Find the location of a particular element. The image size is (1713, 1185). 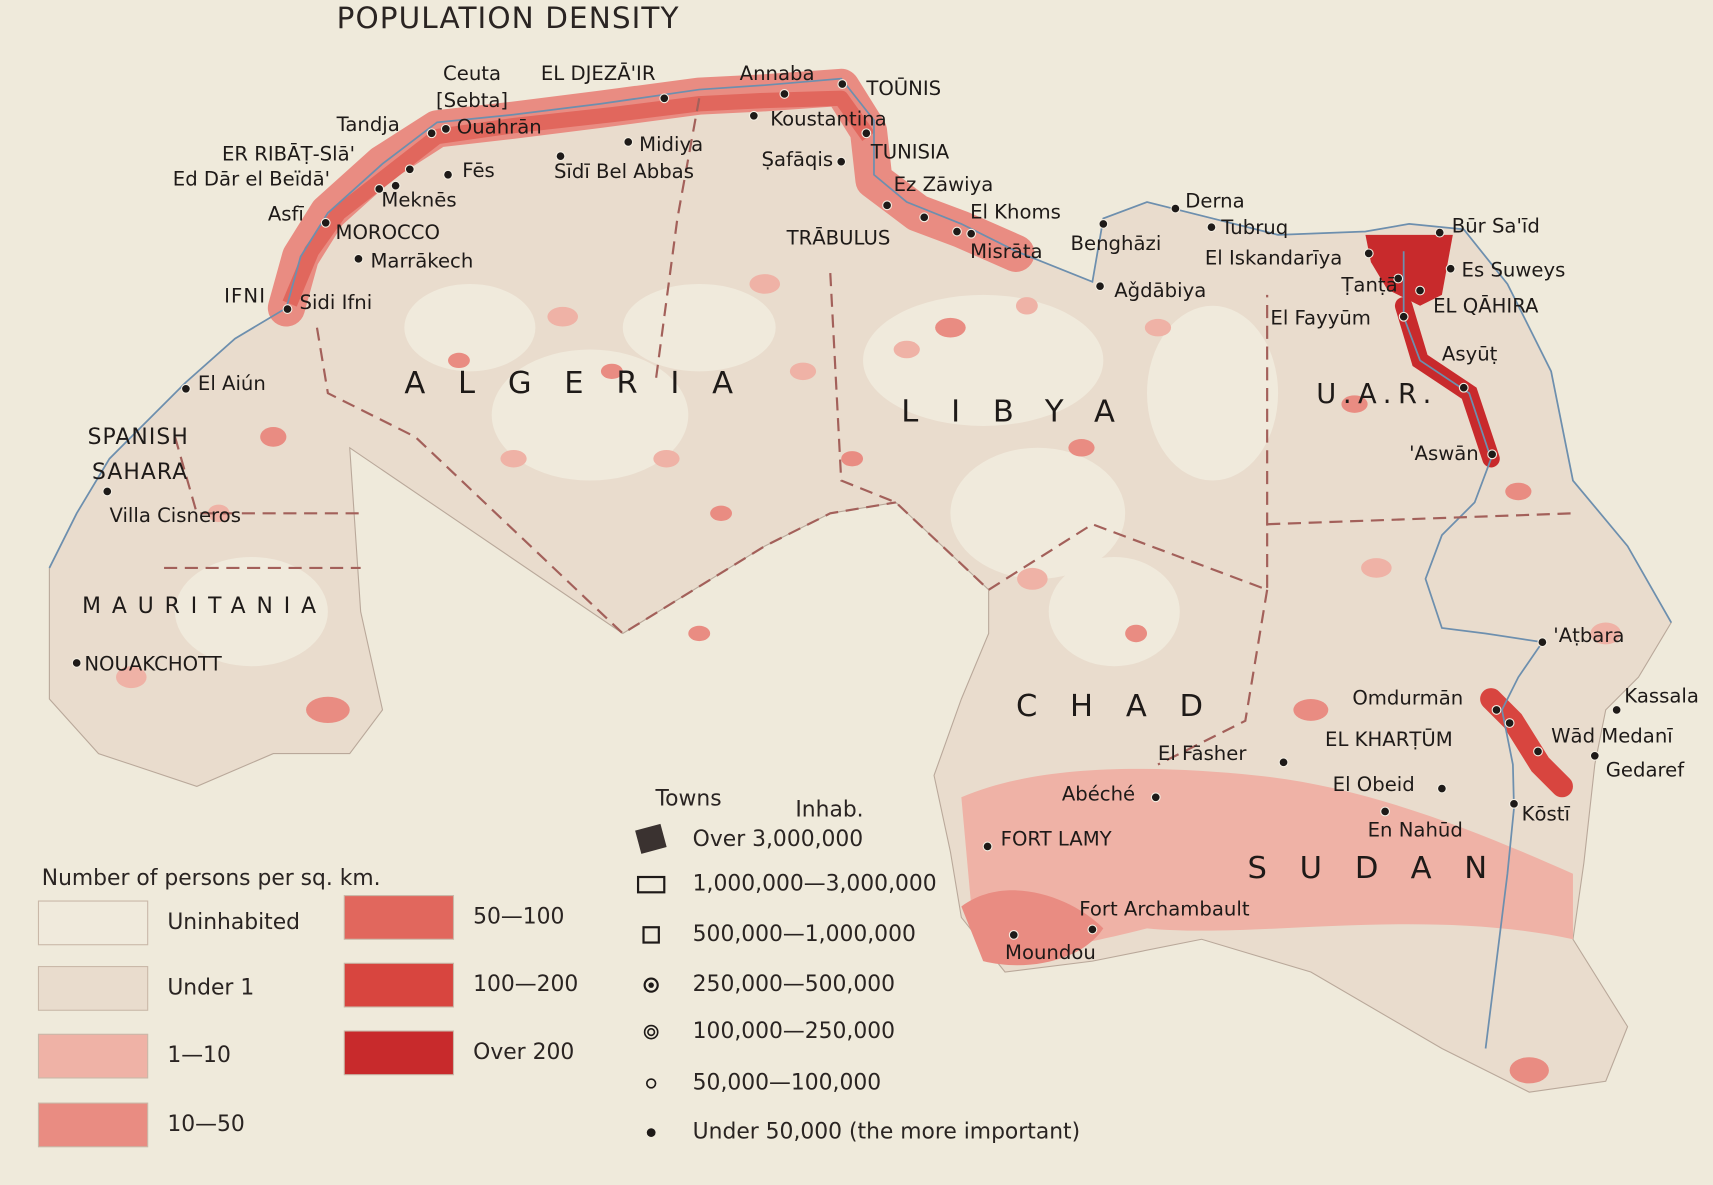

place-label: Omdurmān is located at coordinates (1407, 697).